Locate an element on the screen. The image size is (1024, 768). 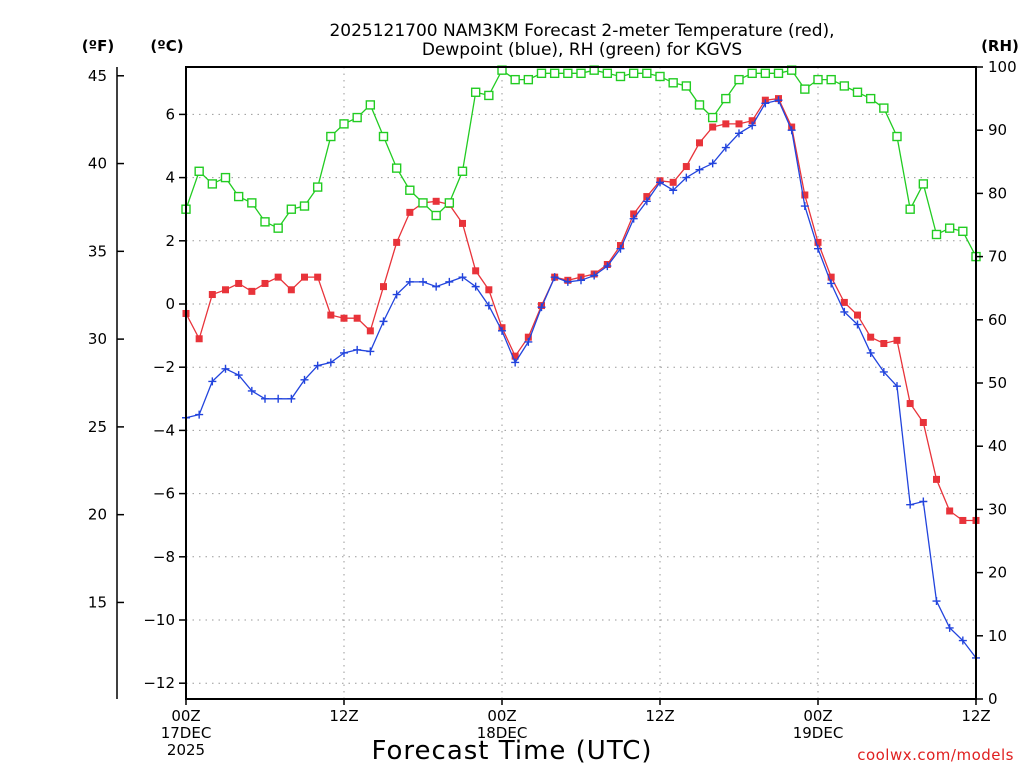
fahrenheit-tick-label: 30 is located at coordinates (97, 339).